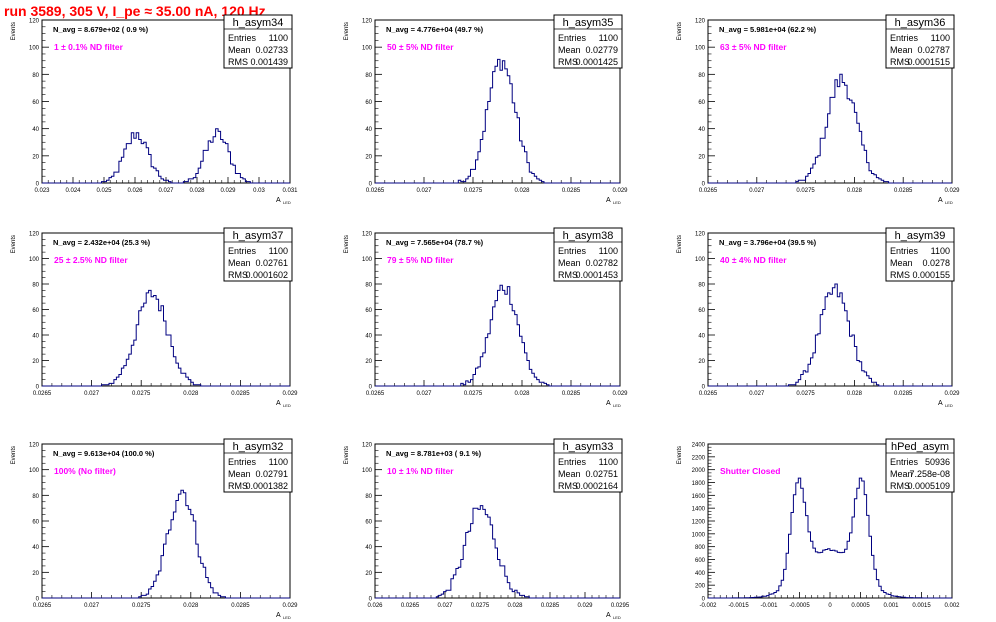  What do you see at coordinates (104, 191) in the screenshot?
I see `x-tick-label: 0.025` at bounding box center [104, 191].